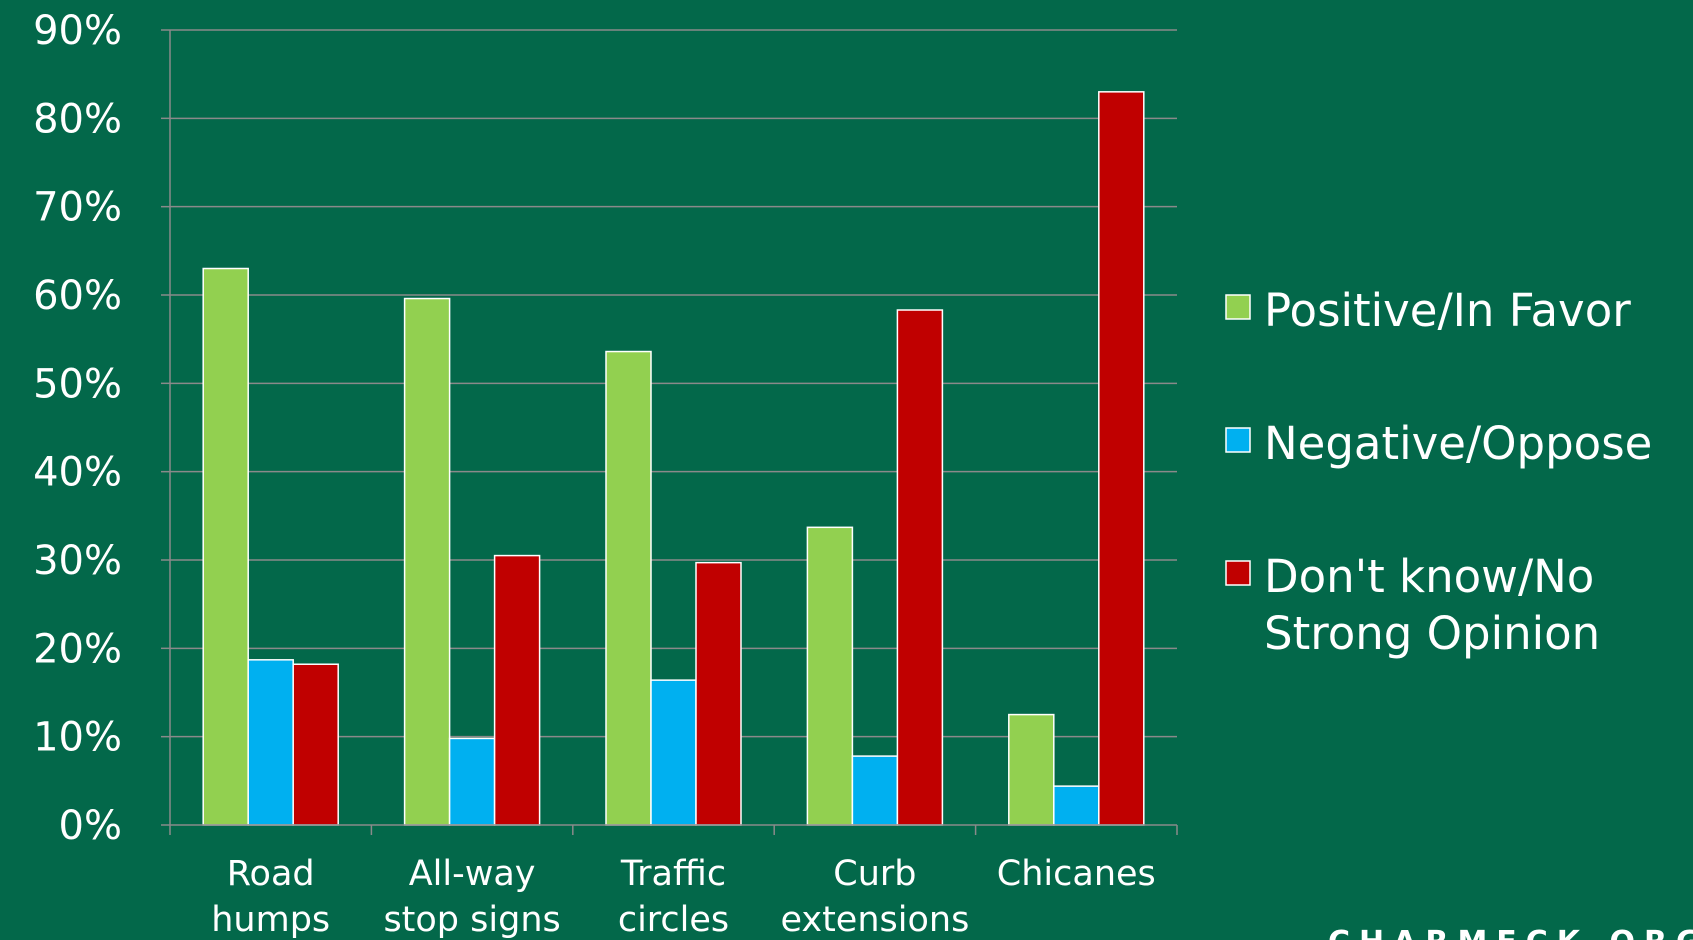  Describe the element at coordinates (77, 428) in the screenshot. I see `y-tick-labels: 0% 10% 20% 30% 40% 50% 60% 70% 80% 90%` at that location.